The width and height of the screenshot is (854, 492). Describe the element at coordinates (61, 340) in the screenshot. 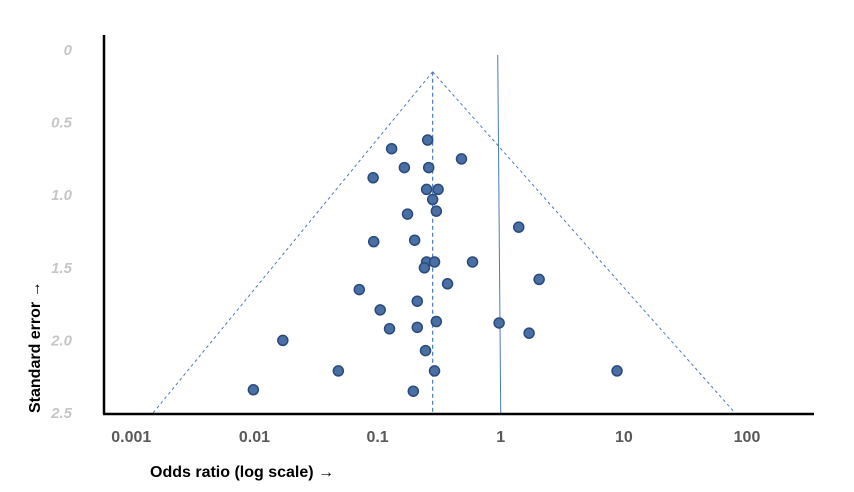

I see `y-tick-label: 2.0` at that location.